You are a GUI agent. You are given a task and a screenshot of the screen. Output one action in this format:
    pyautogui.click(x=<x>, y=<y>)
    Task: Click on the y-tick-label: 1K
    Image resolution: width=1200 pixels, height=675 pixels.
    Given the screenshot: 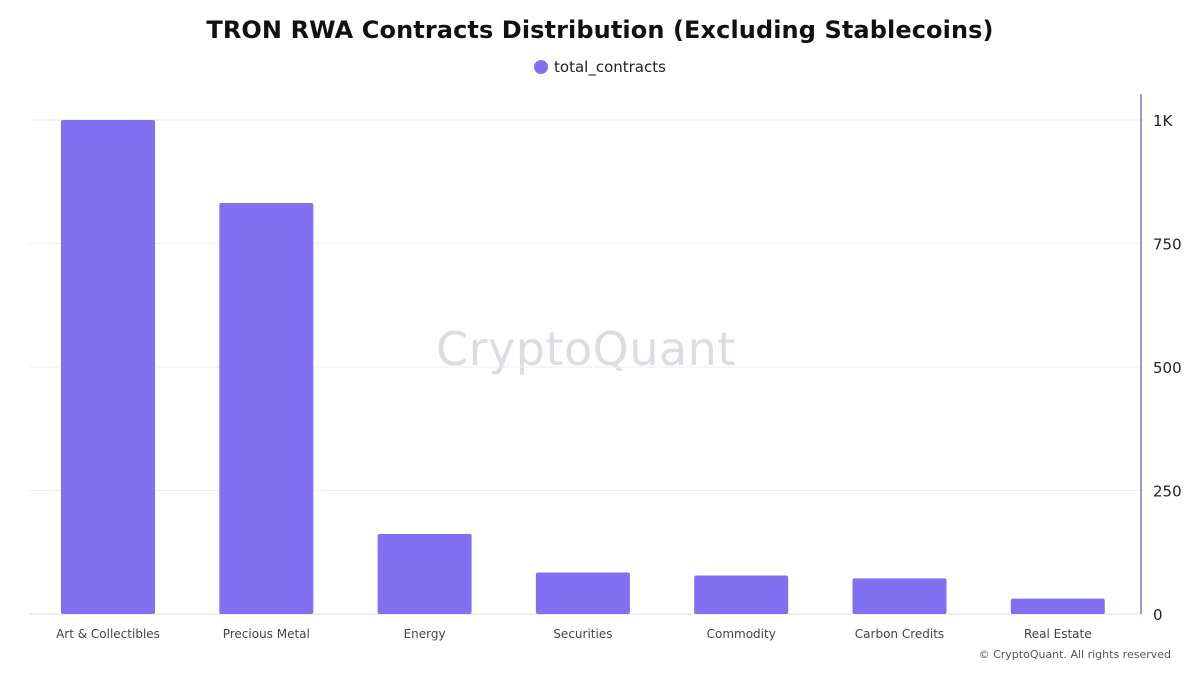 What is the action you would take?
    pyautogui.click(x=1163, y=121)
    